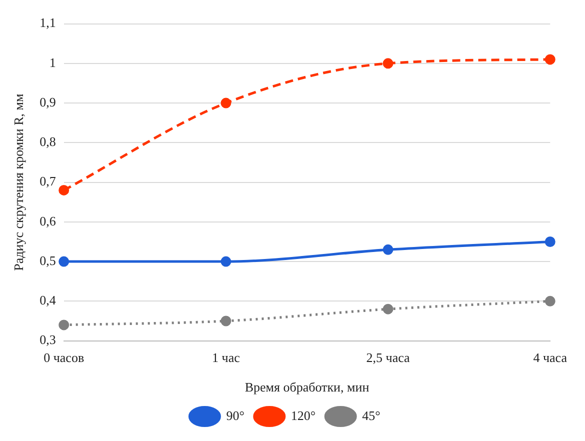 The width and height of the screenshot is (585, 441). I want to click on y-tick-label: 1,1, so click(48, 22).